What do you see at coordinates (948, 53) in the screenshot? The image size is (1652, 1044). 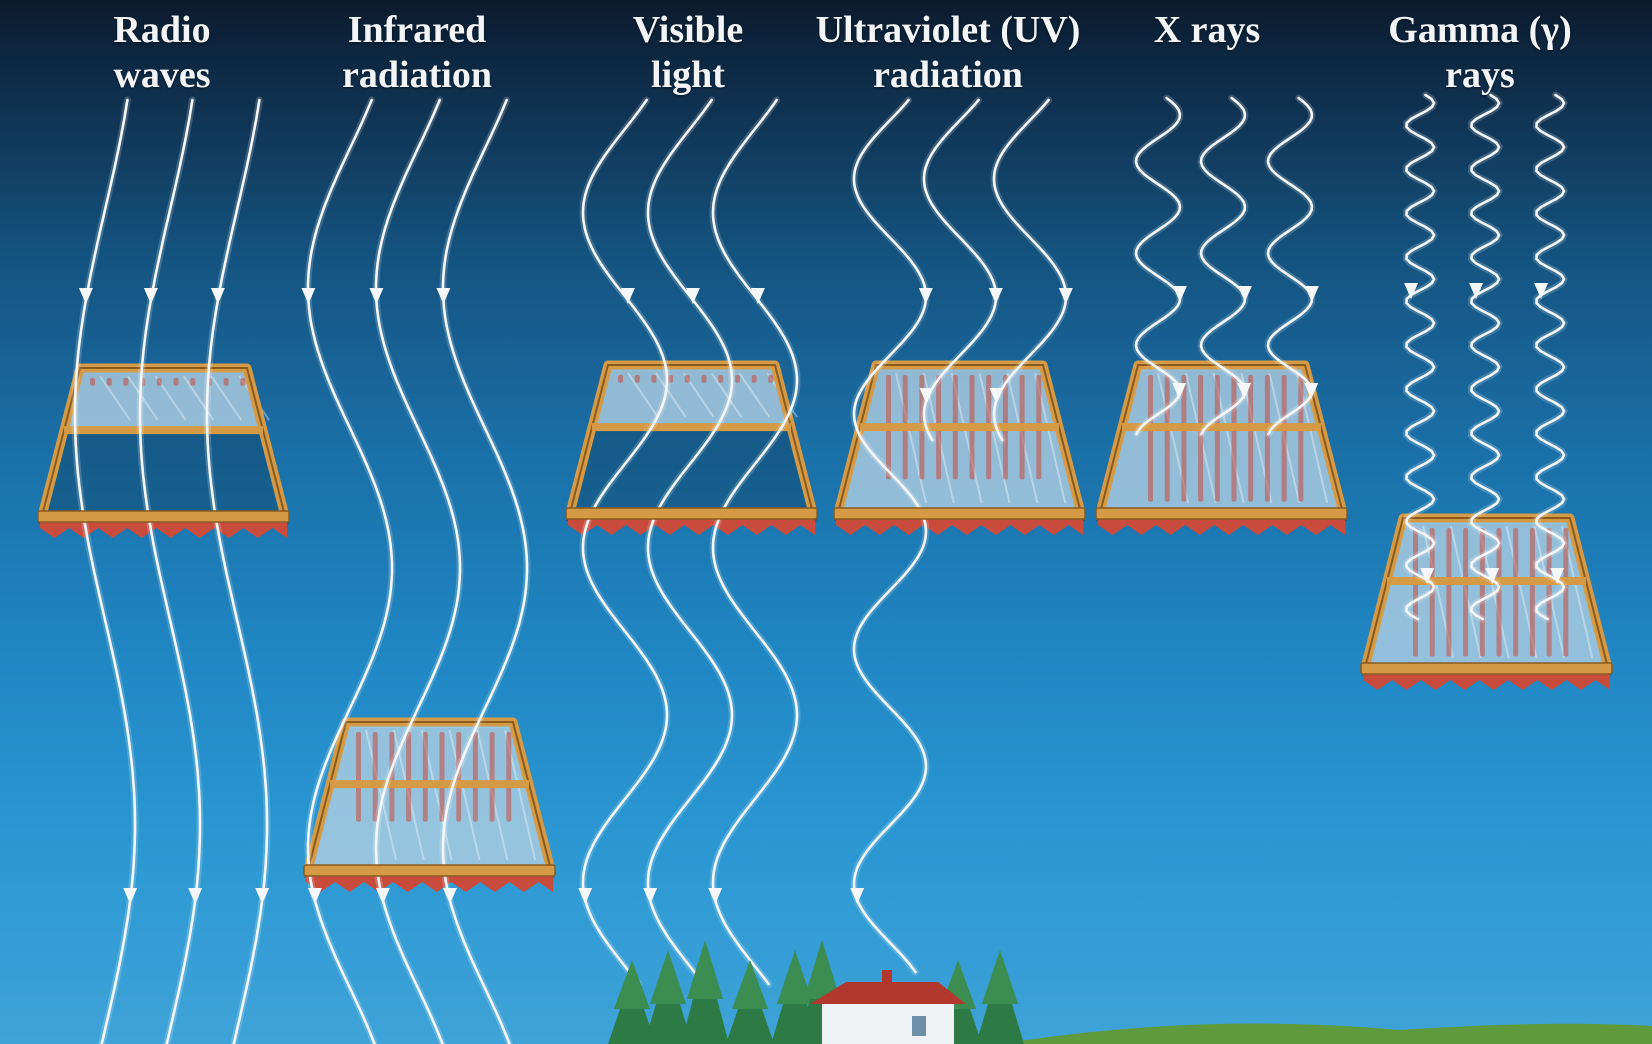 I see `label-ultraviolet: Ultraviolet (UV) radiation` at bounding box center [948, 53].